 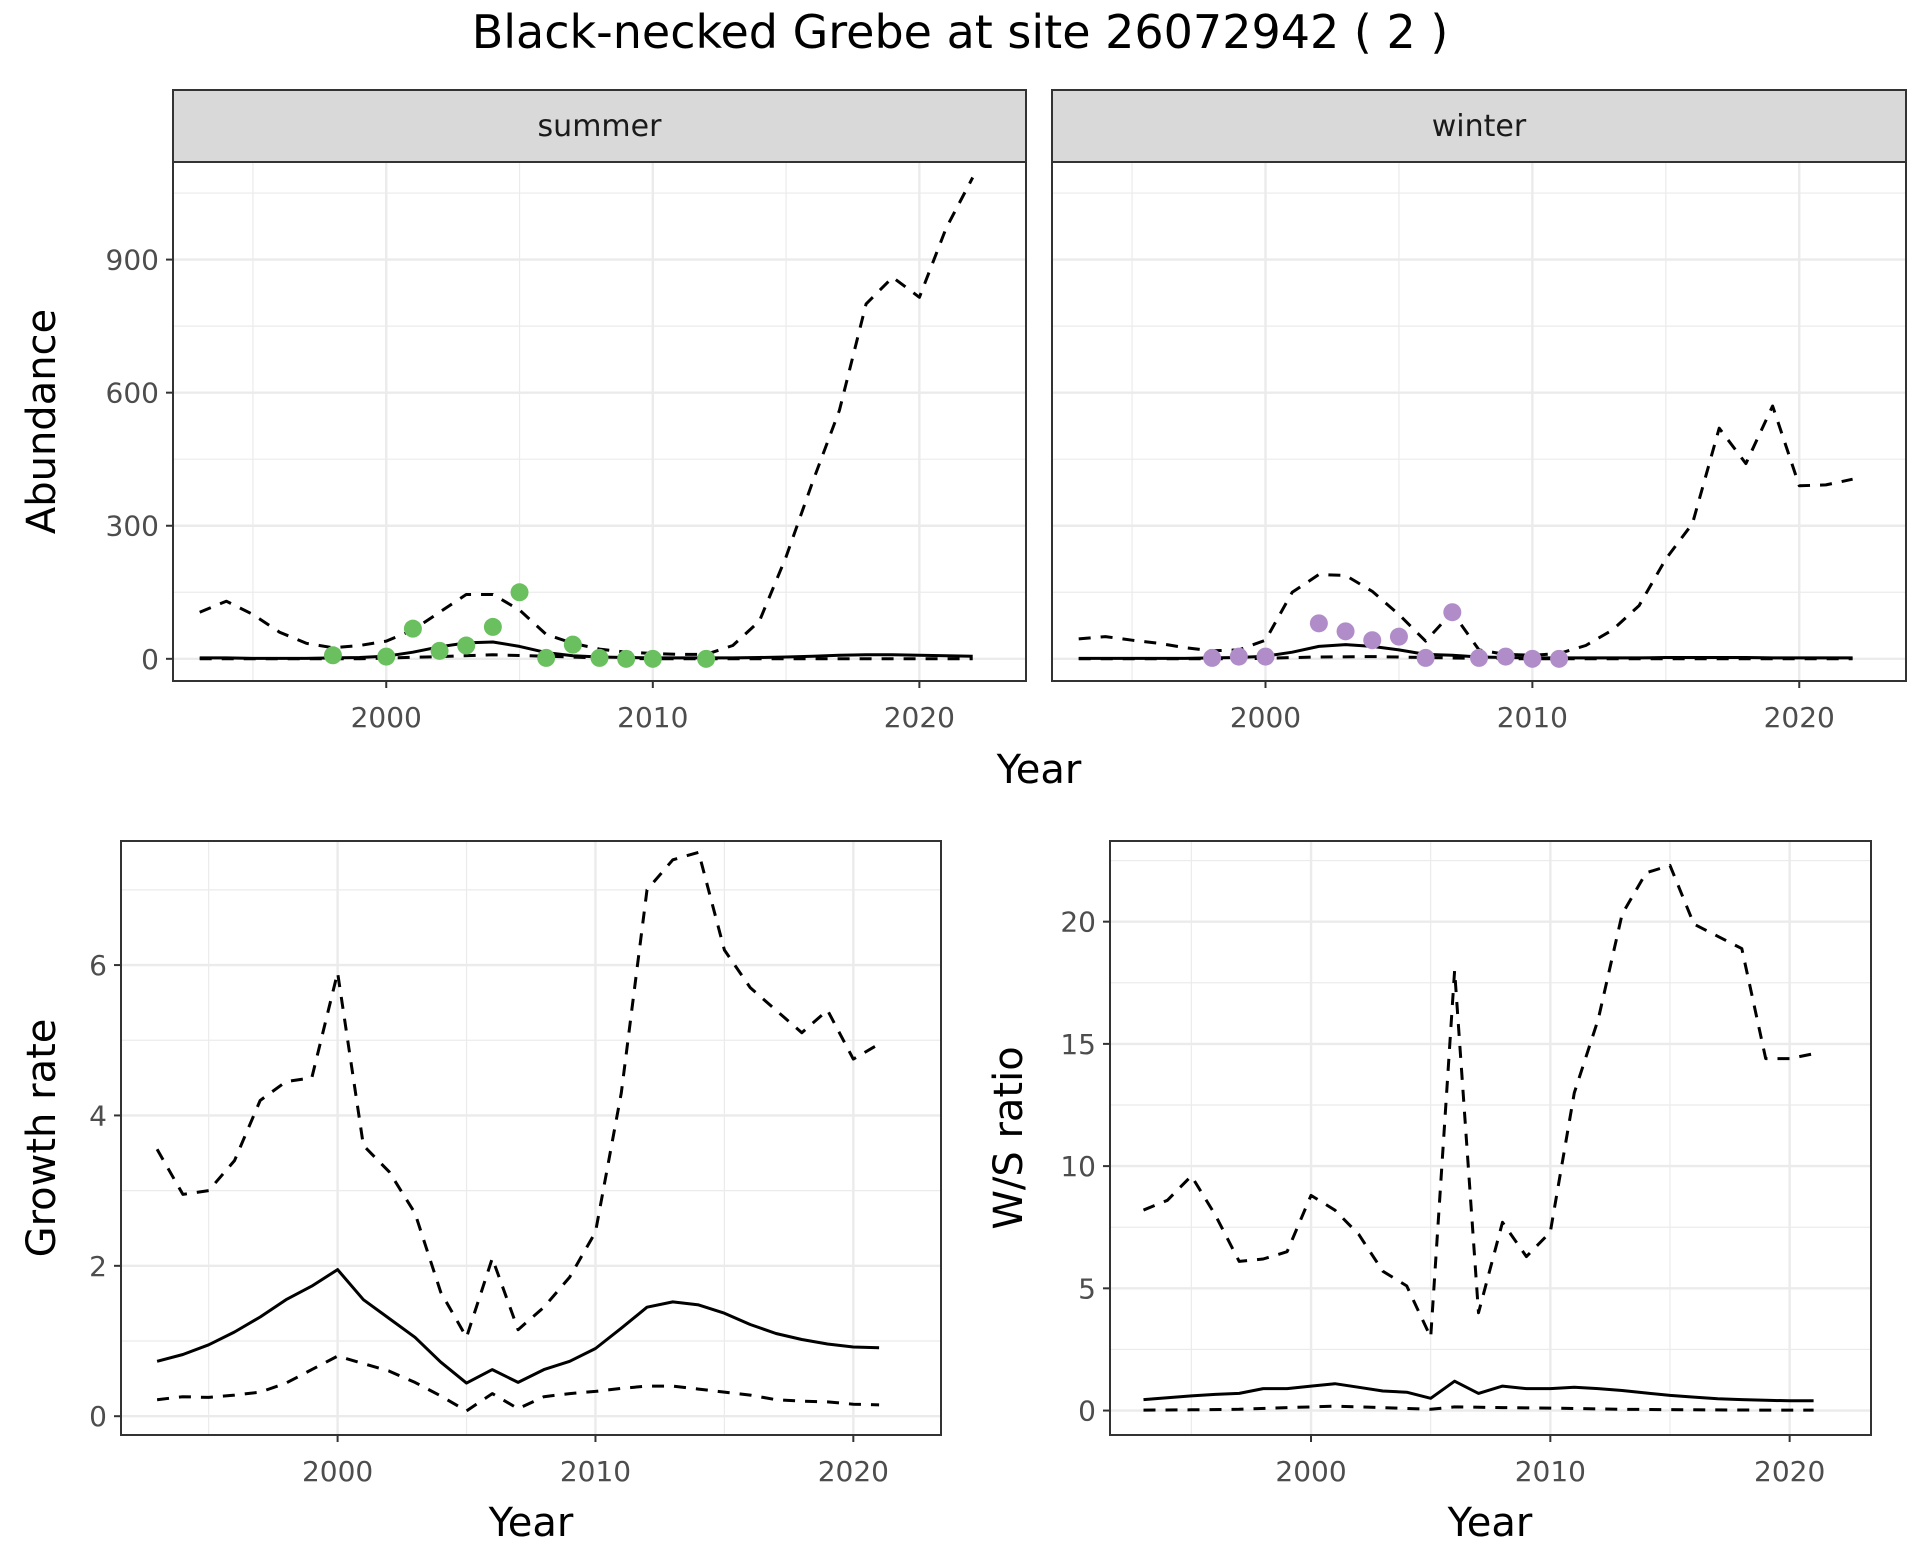 What do you see at coordinates (1078, 1166) in the screenshot?
I see `y-tick-label: 10` at bounding box center [1078, 1166].